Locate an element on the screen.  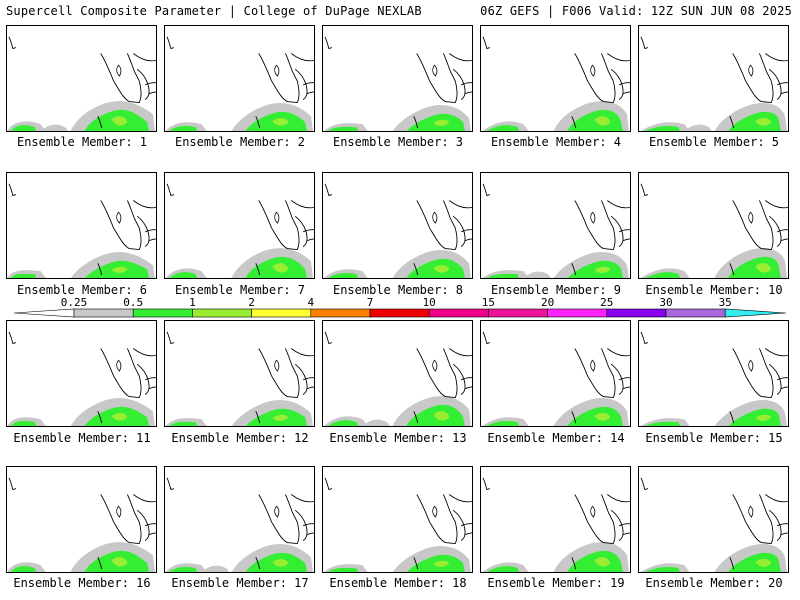
ensemble-member-label: Ensemble Member: 20 is located at coordinates (714, 583).